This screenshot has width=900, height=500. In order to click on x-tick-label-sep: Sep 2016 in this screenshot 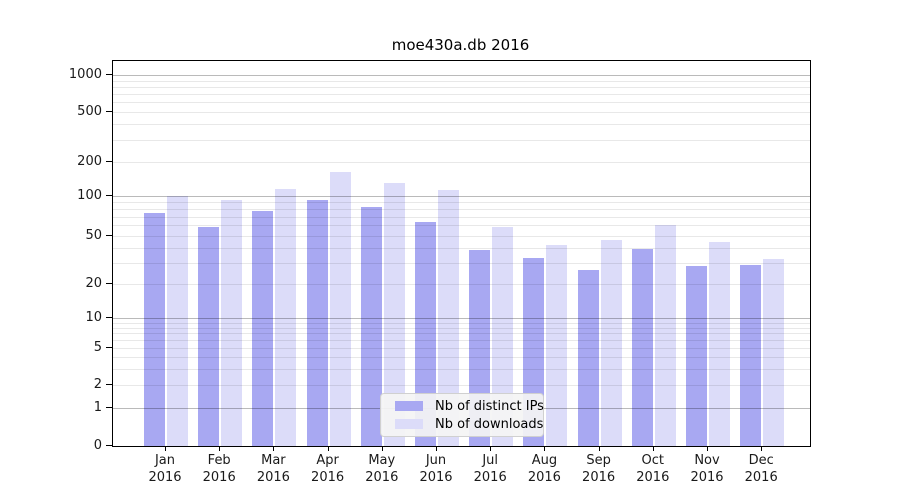, I will do `click(599, 469)`.